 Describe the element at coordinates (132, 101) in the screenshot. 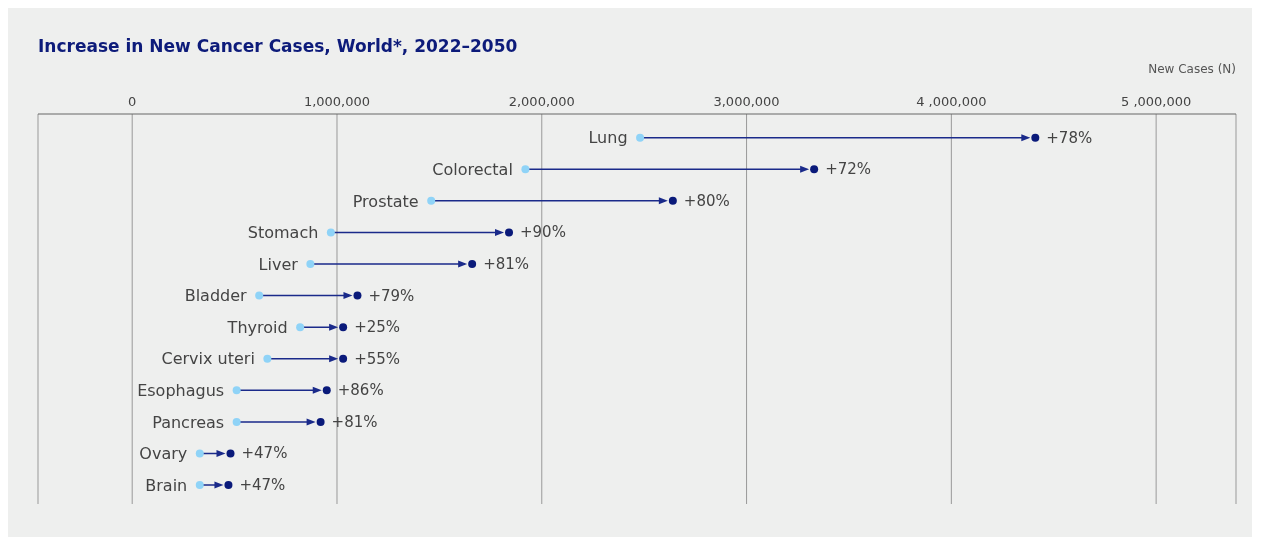

I see `x-tick-label: 0` at that location.